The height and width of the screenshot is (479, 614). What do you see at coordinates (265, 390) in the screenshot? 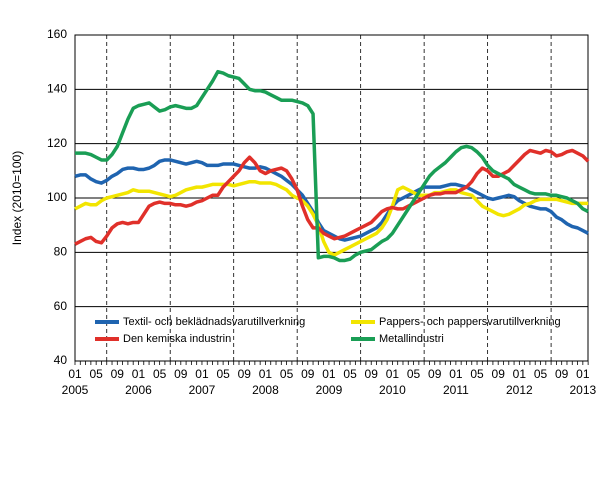
I see `year-label: 2008` at bounding box center [265, 390].